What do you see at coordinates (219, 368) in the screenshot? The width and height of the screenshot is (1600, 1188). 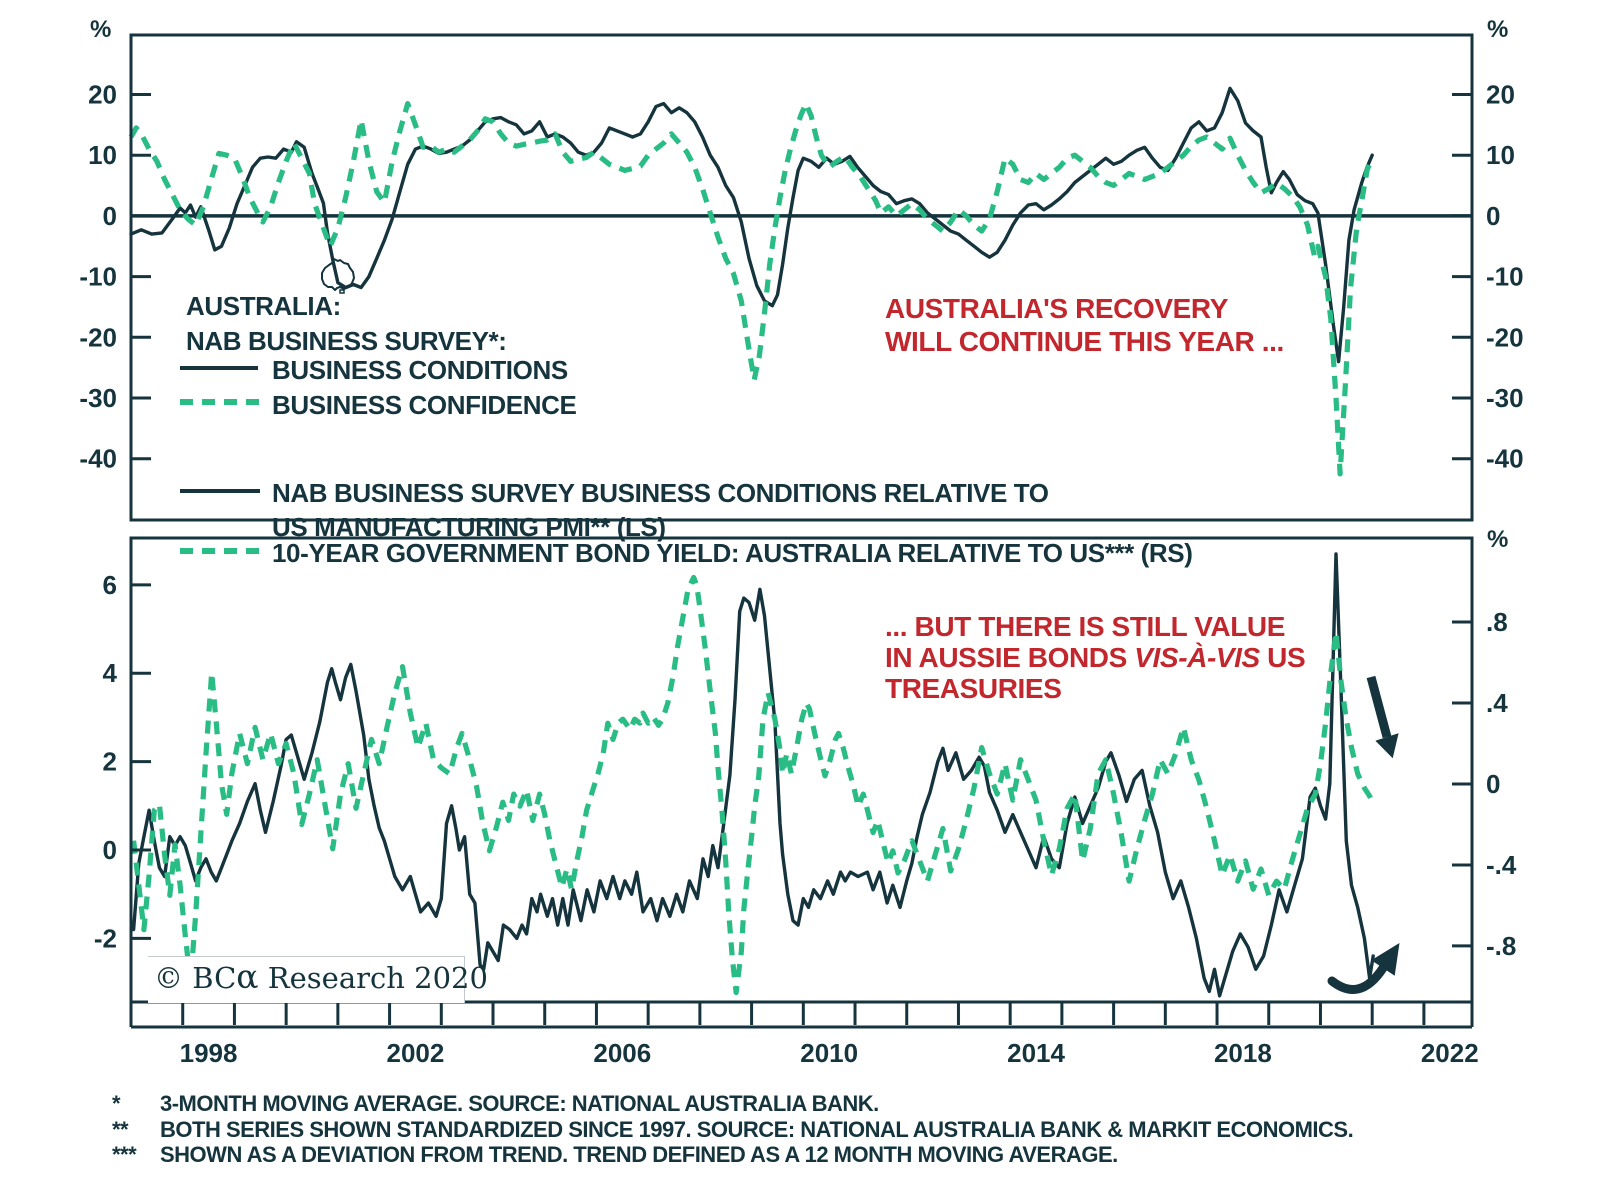 I see `conditions-line-swatch` at bounding box center [219, 368].